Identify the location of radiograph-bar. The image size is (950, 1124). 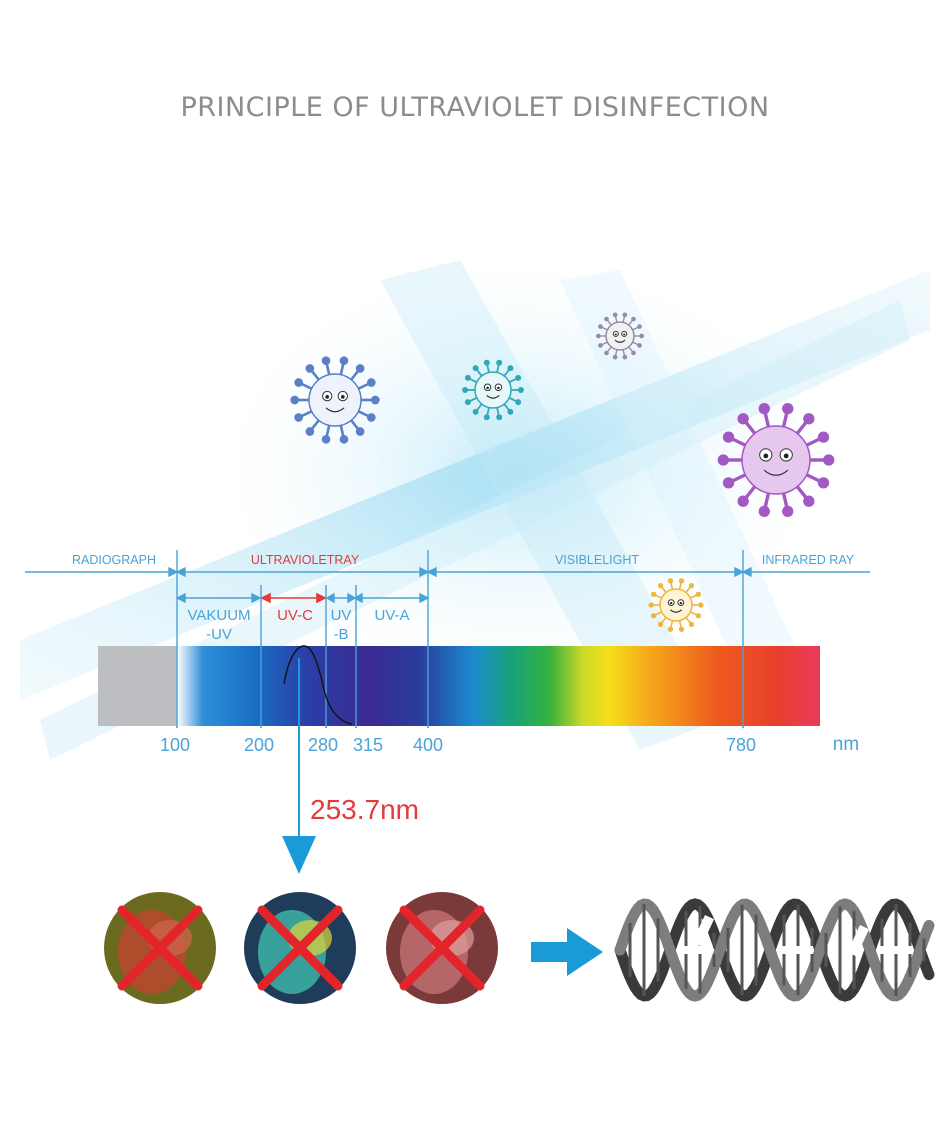
(137, 686).